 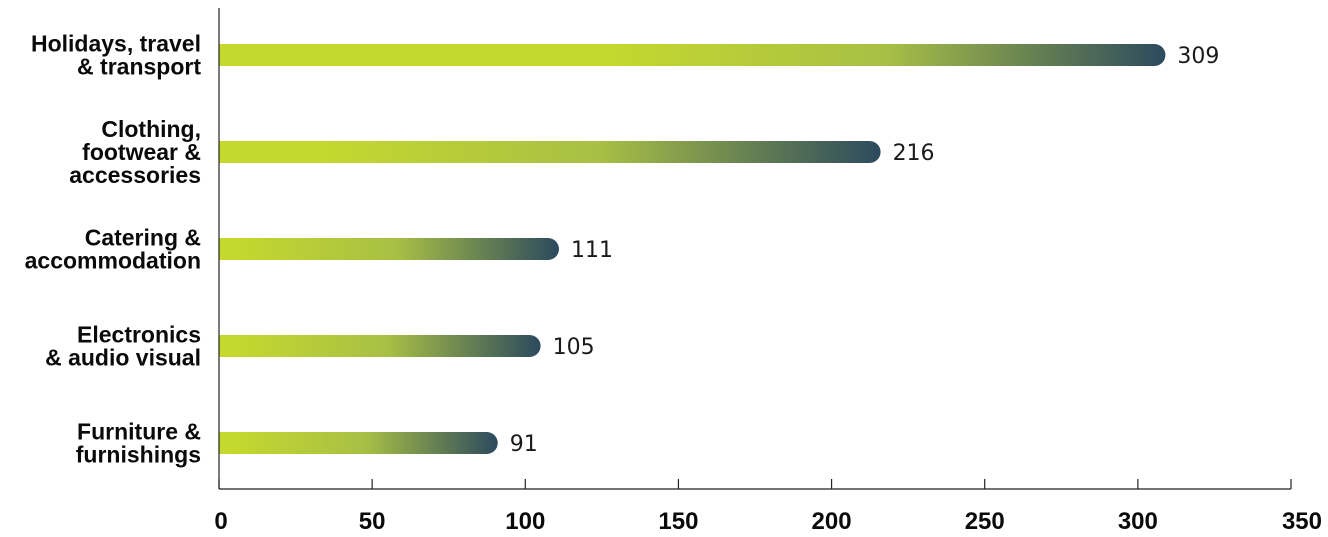 What do you see at coordinates (1302, 521) in the screenshot?
I see `x-tick-label-7: 350` at bounding box center [1302, 521].